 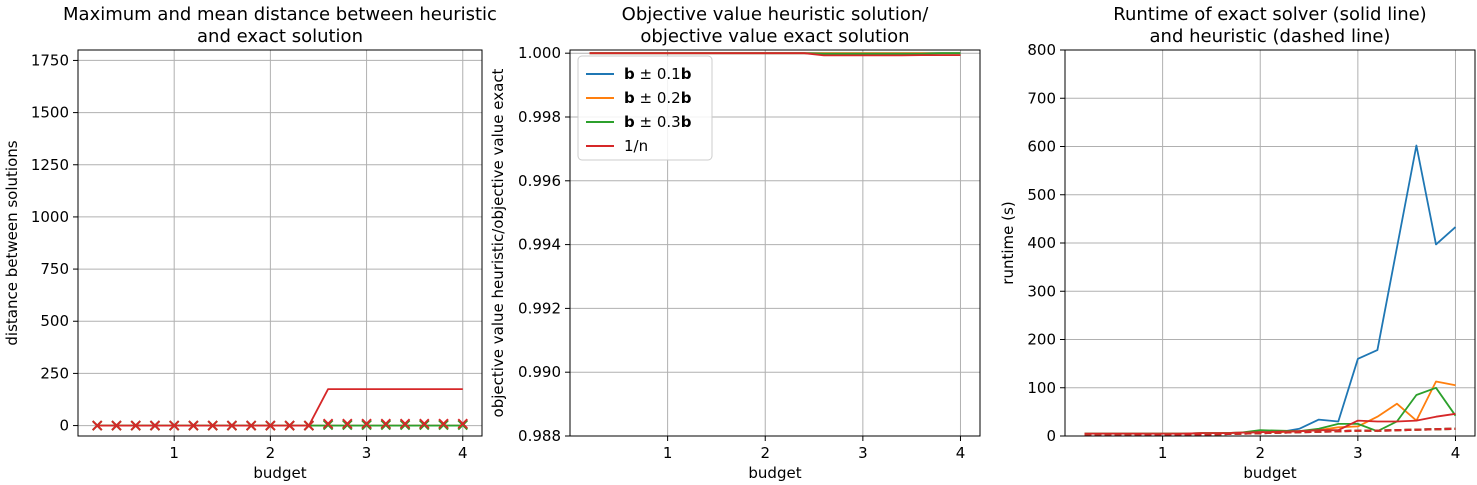 What do you see at coordinates (1041, 147) in the screenshot?
I see `y-tick-label: 600` at bounding box center [1041, 147].